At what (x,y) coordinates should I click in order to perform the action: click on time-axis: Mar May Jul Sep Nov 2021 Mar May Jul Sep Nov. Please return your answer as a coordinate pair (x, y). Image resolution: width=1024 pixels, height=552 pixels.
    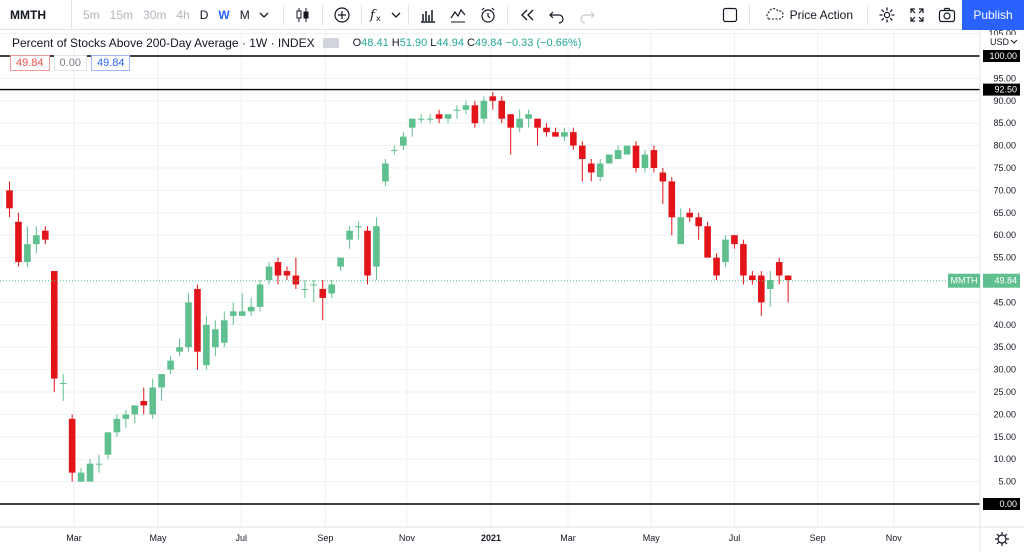
    Looking at the image, I should click on (484, 538).